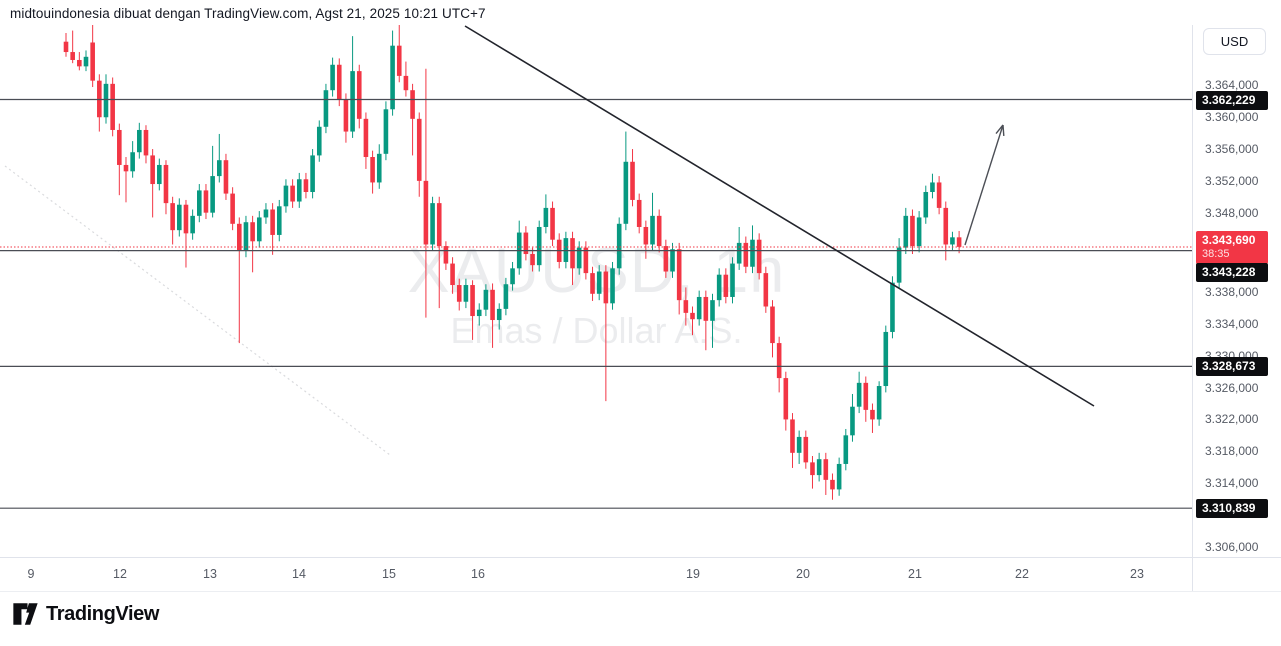 The height and width of the screenshot is (646, 1281). Describe the element at coordinates (1232, 483) in the screenshot. I see `price-tick-label: 3.314,000` at that location.